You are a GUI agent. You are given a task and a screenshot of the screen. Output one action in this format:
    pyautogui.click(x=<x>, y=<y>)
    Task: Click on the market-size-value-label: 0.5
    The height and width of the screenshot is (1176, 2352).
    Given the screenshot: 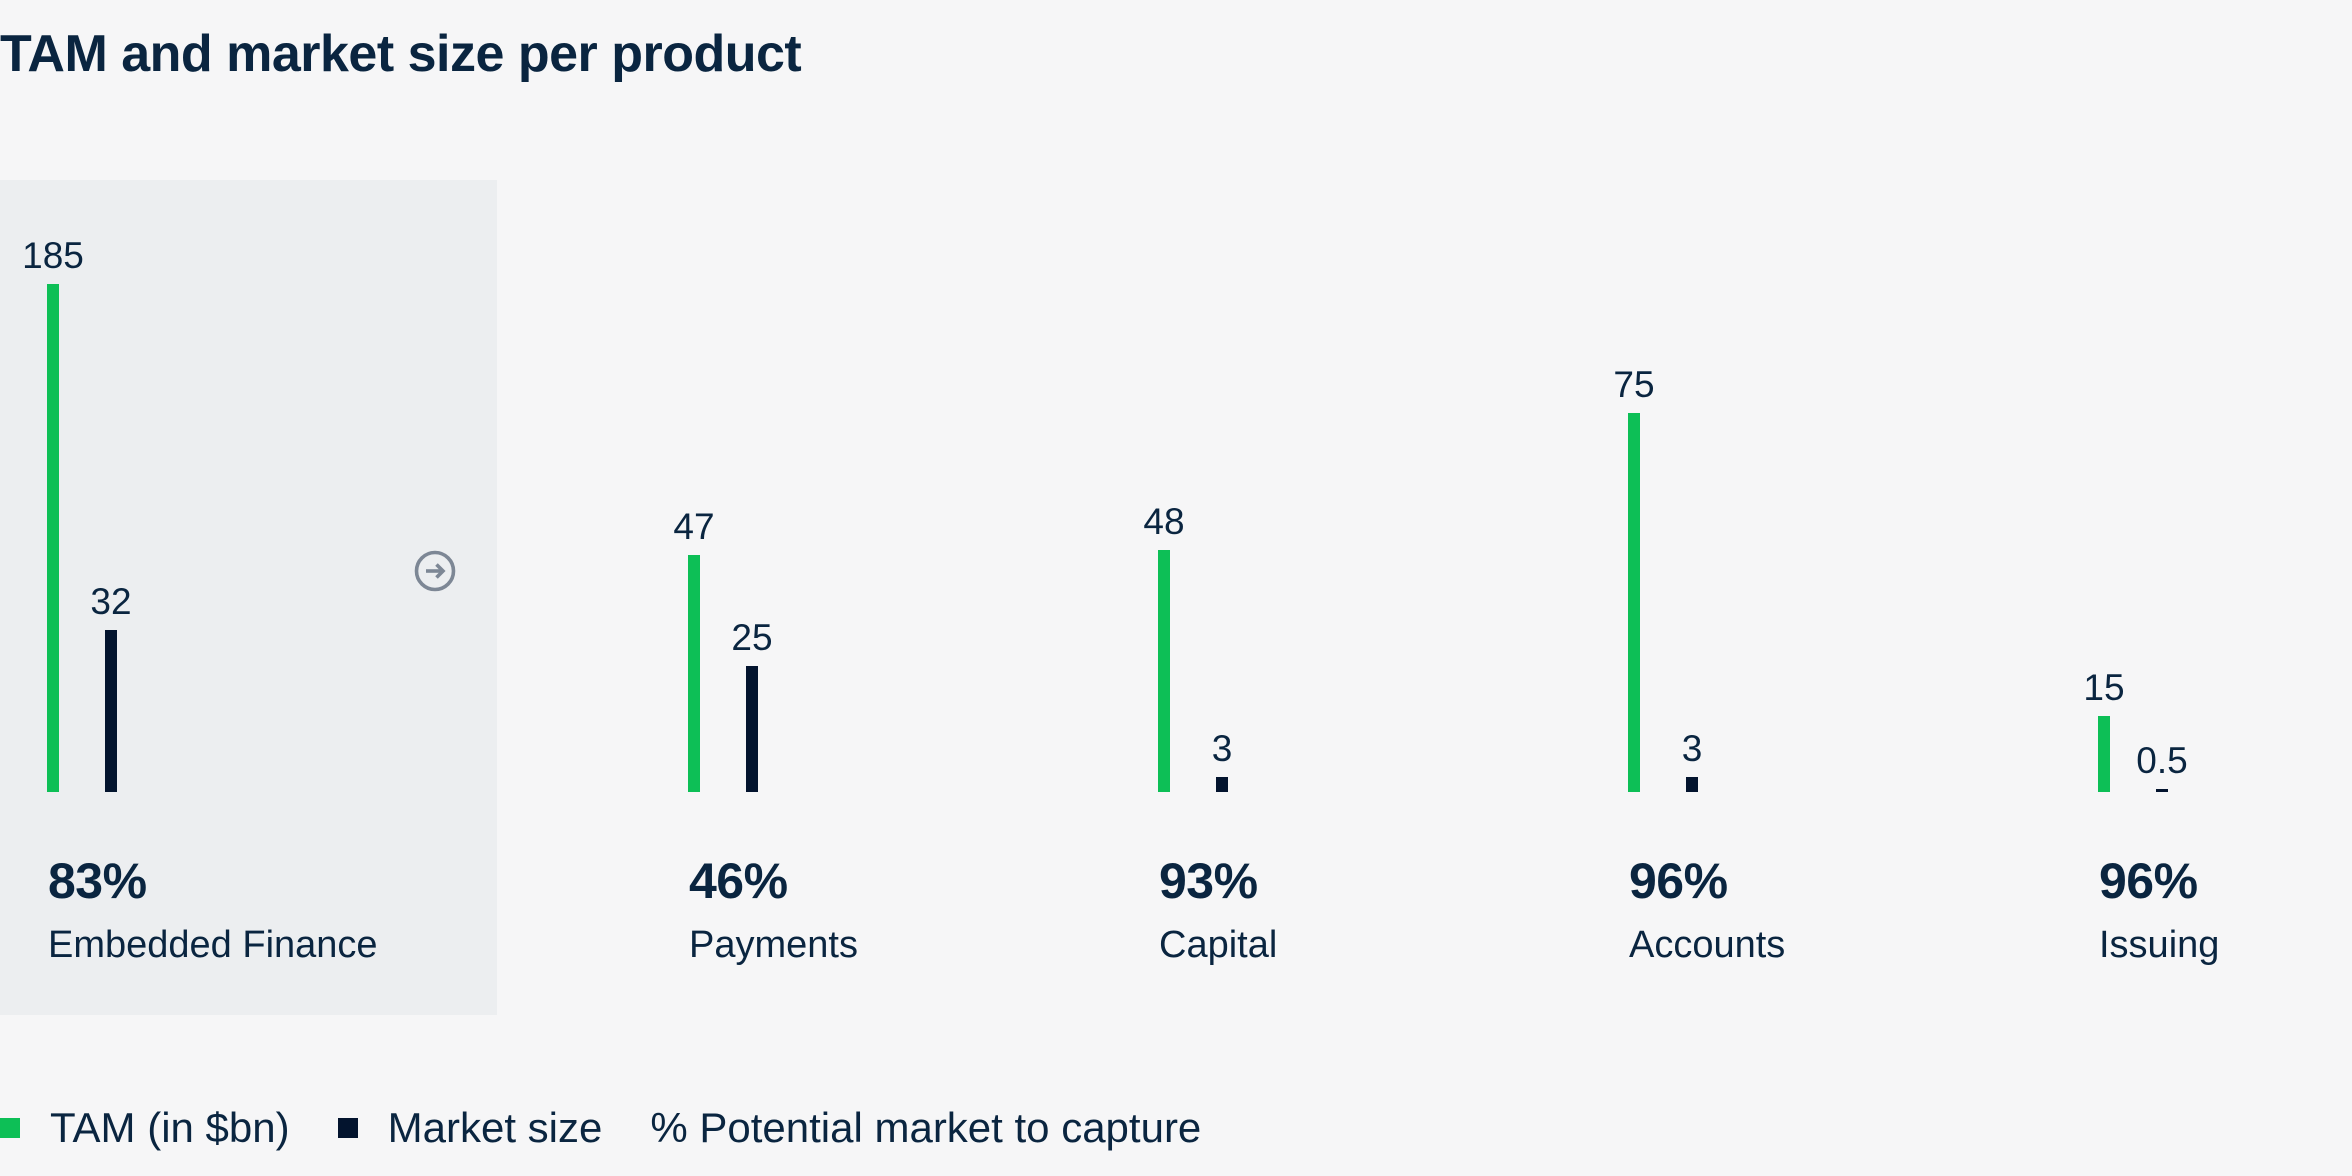 What is the action you would take?
    pyautogui.click(x=2162, y=760)
    